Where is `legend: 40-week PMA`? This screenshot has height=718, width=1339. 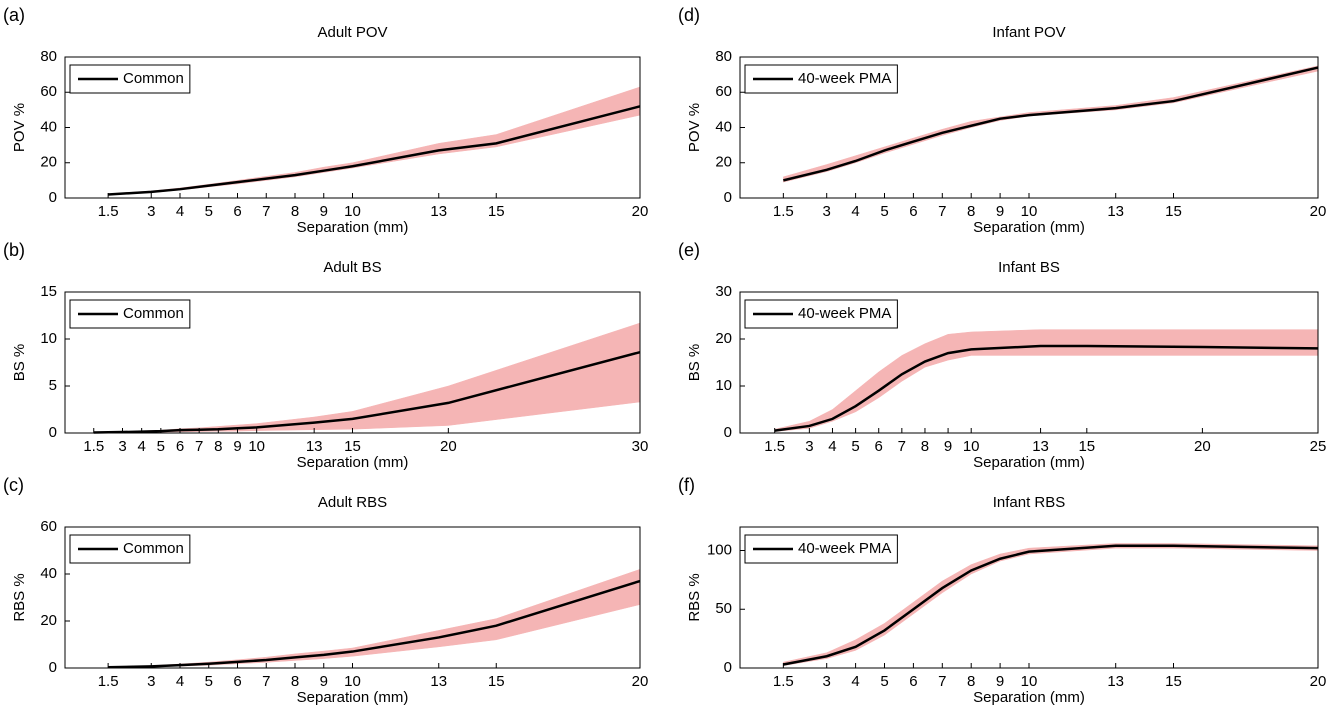
legend: 40-week PMA is located at coordinates (821, 79).